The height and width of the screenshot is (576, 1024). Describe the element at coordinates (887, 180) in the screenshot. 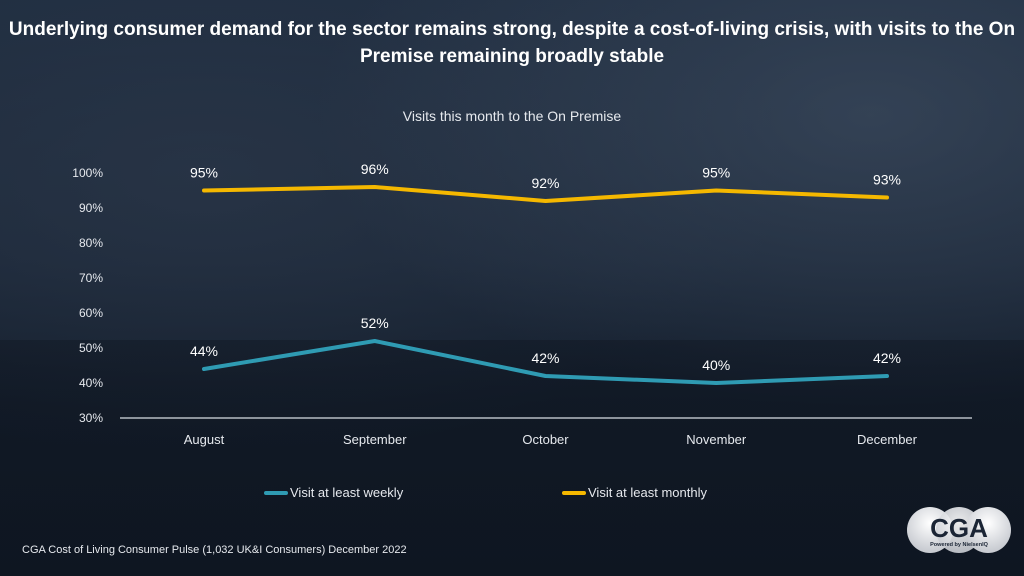

I see `data-label: 93%` at that location.